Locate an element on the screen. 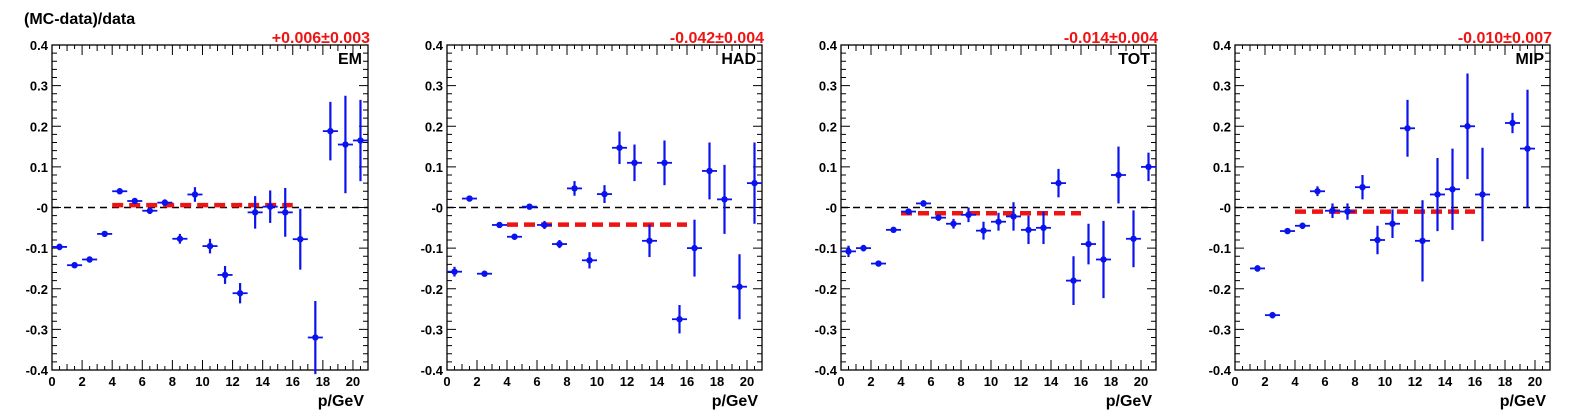 This screenshot has height=419, width=1575. x-tick-label: 4 is located at coordinates (113, 381).